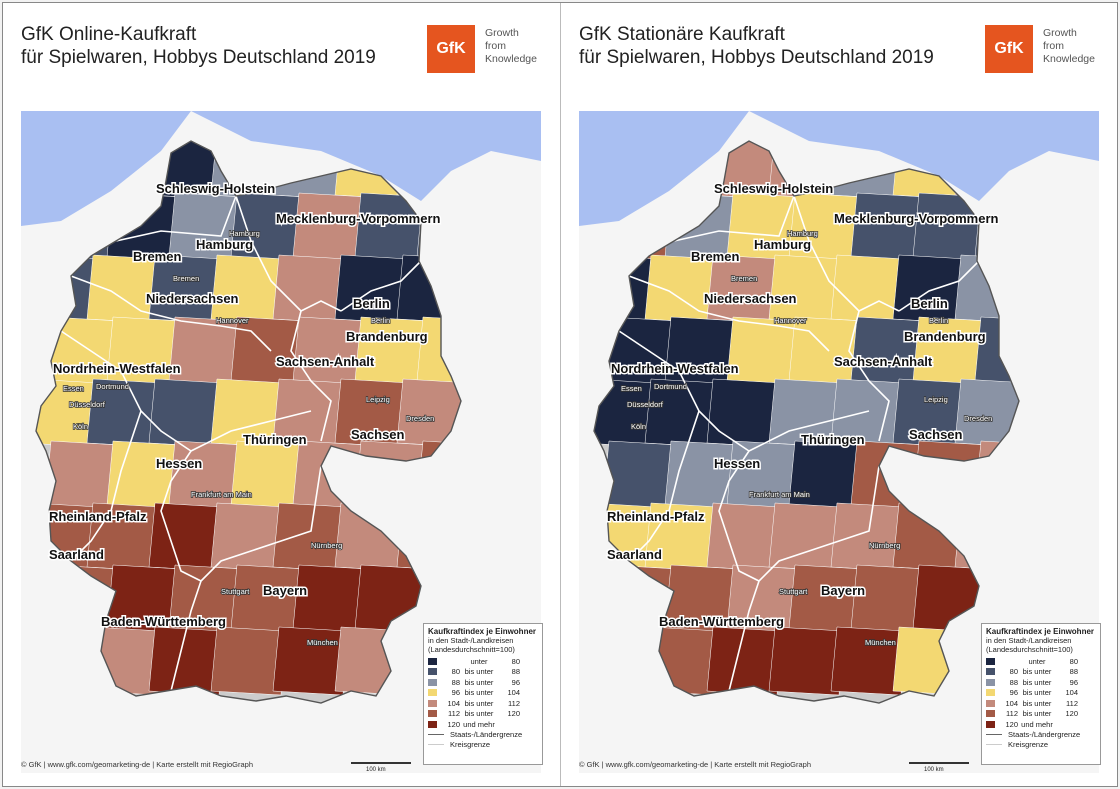 This screenshot has height=789, width=1120. Describe the element at coordinates (483, 661) in the screenshot. I see `legend-item: unter 80` at that location.